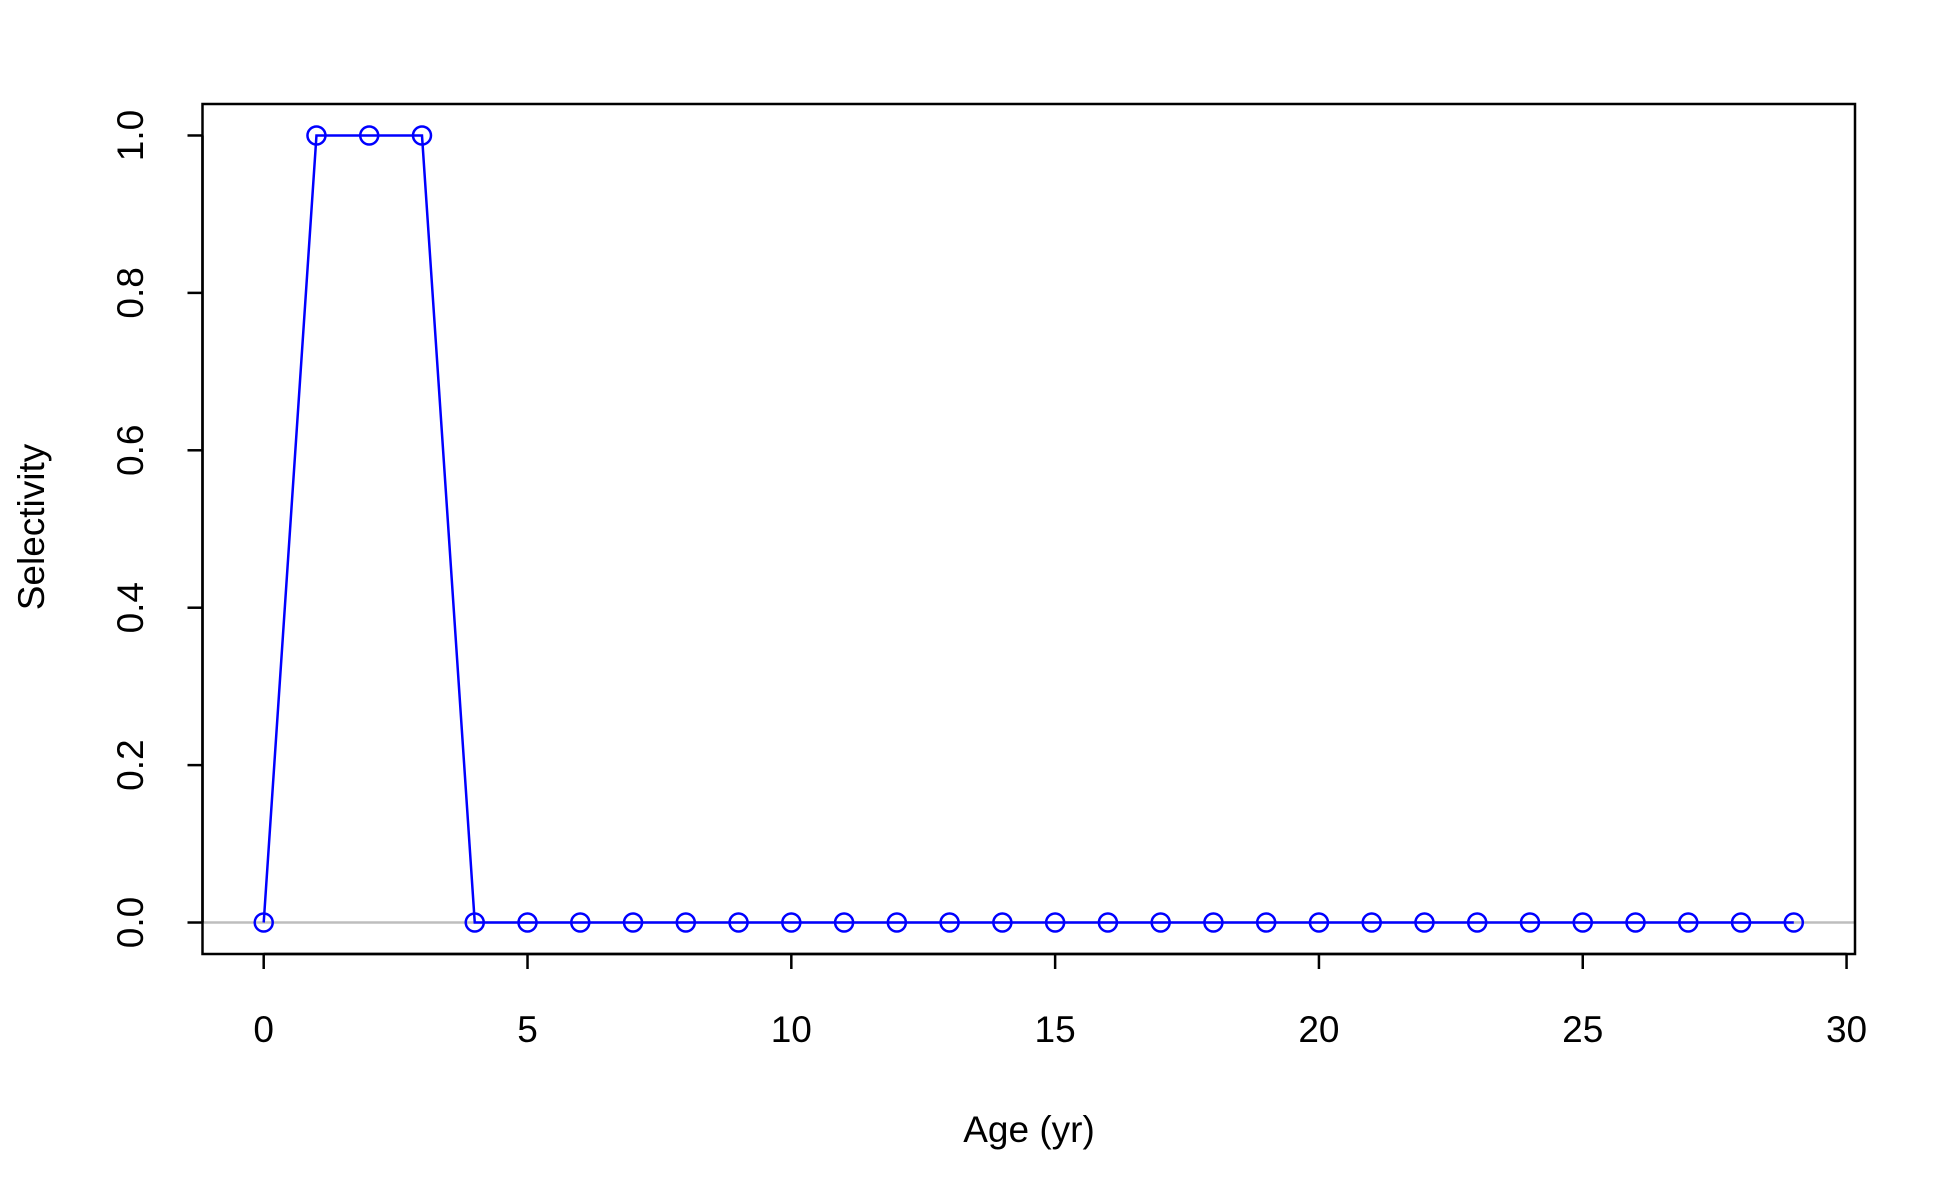  I want to click on x-tick-label: 20, so click(1318, 1029).